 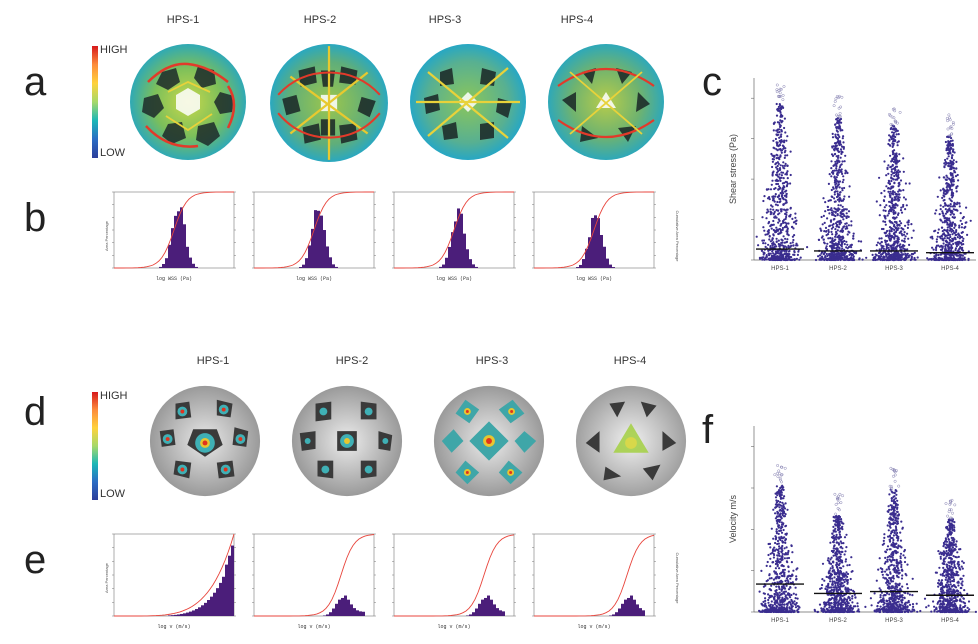 What do you see at coordinates (174, 279) in the screenshot?
I see `x-axis-label: log WSS (Pa)` at bounding box center [174, 279].